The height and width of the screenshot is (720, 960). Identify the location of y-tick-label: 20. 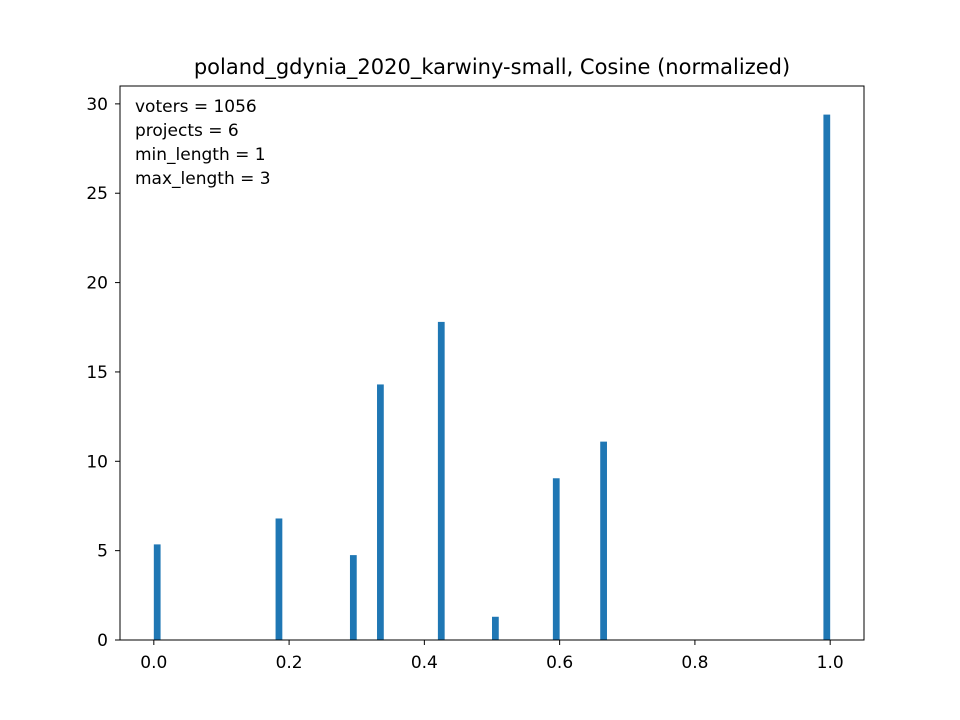
(97, 284).